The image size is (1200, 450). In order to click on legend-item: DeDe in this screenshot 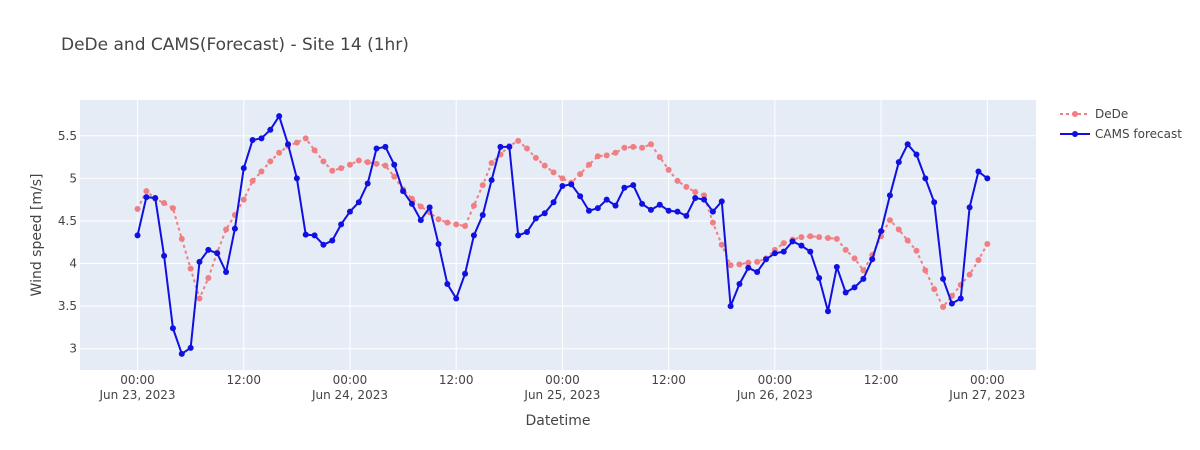, I will do `click(1094, 114)`.